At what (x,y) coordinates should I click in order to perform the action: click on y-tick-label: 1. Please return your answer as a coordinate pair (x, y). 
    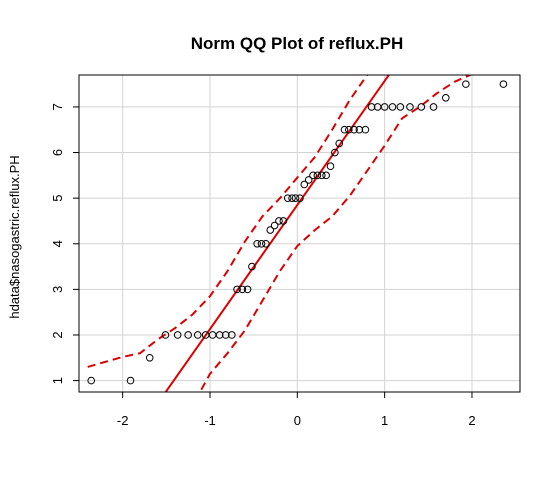
    Looking at the image, I should click on (57, 380).